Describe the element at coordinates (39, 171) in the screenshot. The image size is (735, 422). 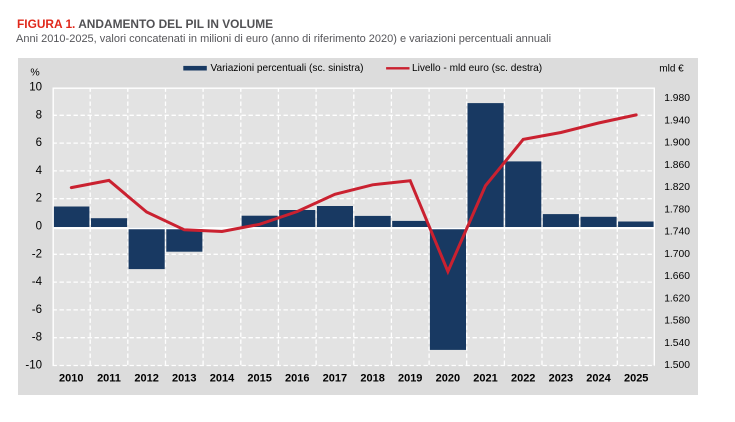
I see `svg-text: 4` at that location.